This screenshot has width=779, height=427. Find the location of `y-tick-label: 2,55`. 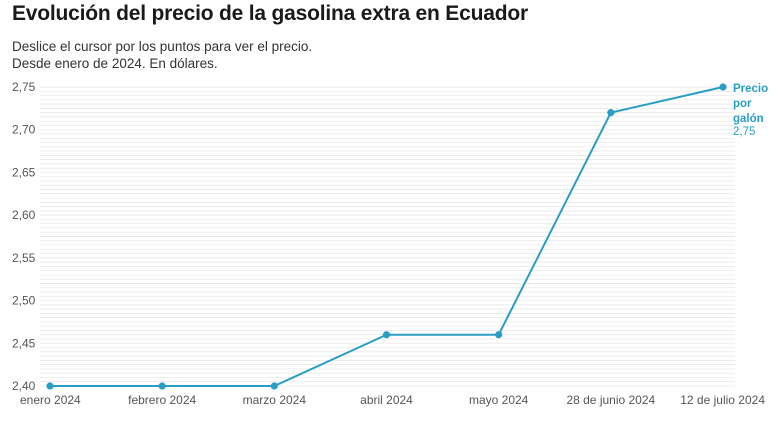

y-tick-label: 2,55 is located at coordinates (24, 258).